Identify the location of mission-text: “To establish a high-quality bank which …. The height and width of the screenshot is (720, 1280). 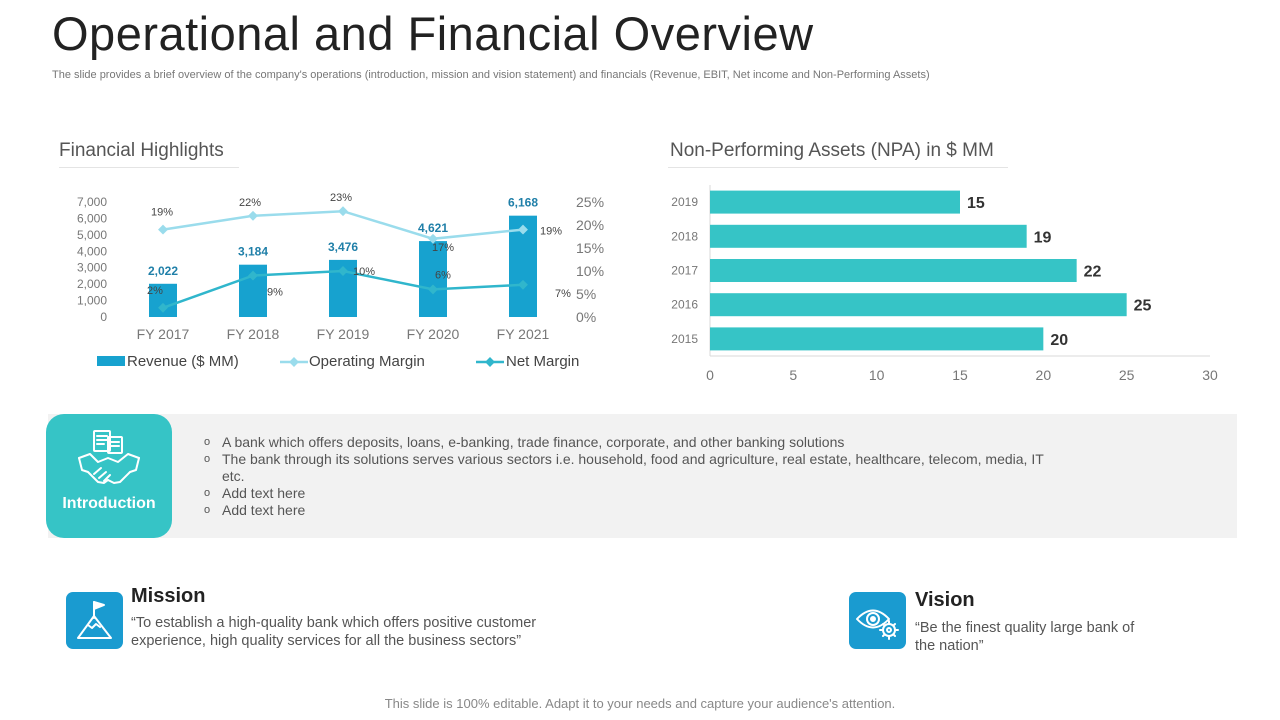
(334, 632).